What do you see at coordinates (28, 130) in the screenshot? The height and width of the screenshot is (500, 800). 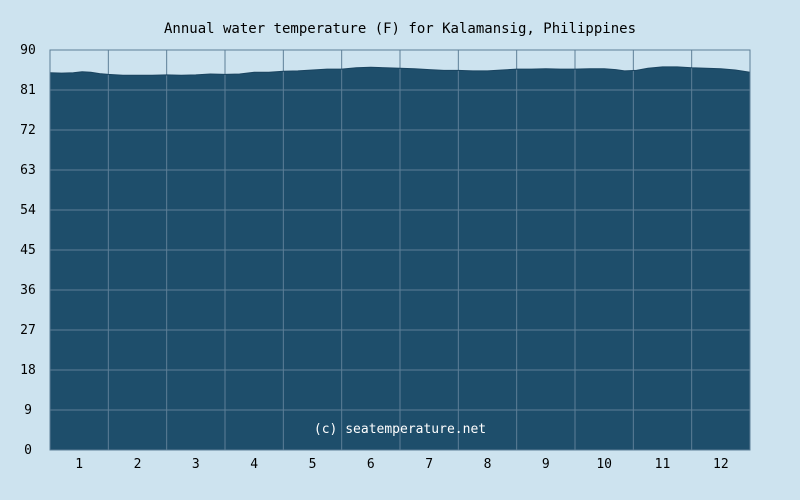 I see `y-tick-label: 72` at bounding box center [28, 130].